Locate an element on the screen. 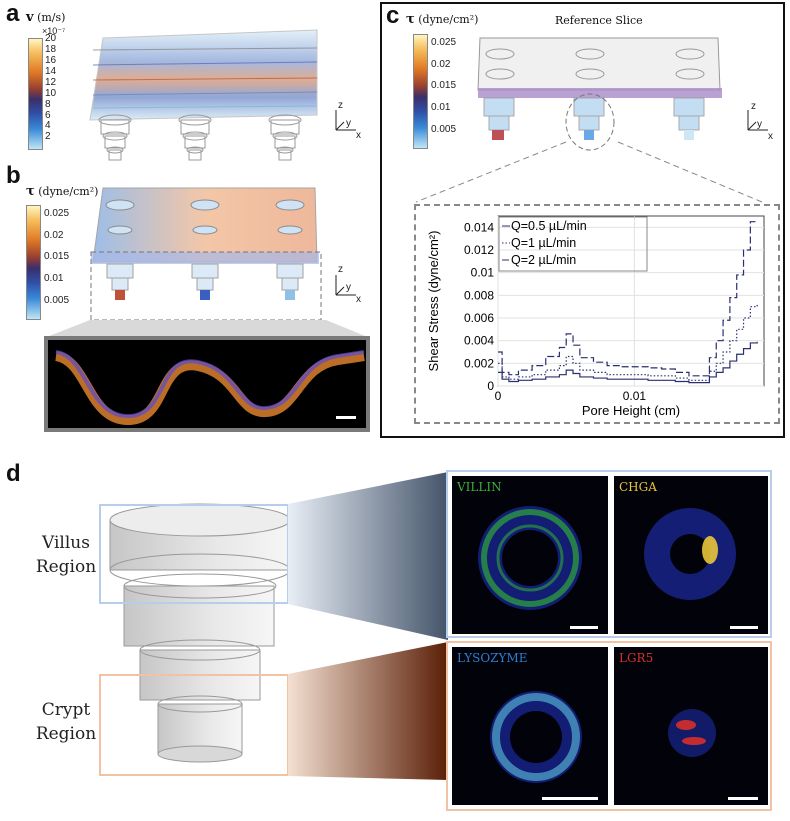 This screenshot has height=821, width=790. panel-a-letter: a is located at coordinates (13, 13).